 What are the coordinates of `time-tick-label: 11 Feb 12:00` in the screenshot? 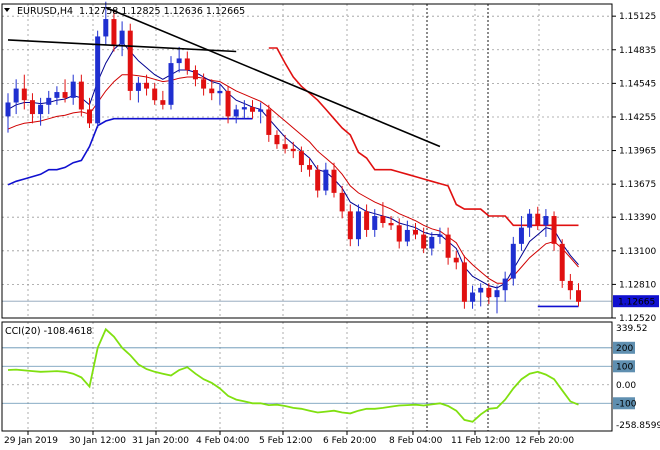 It's located at (480, 441).